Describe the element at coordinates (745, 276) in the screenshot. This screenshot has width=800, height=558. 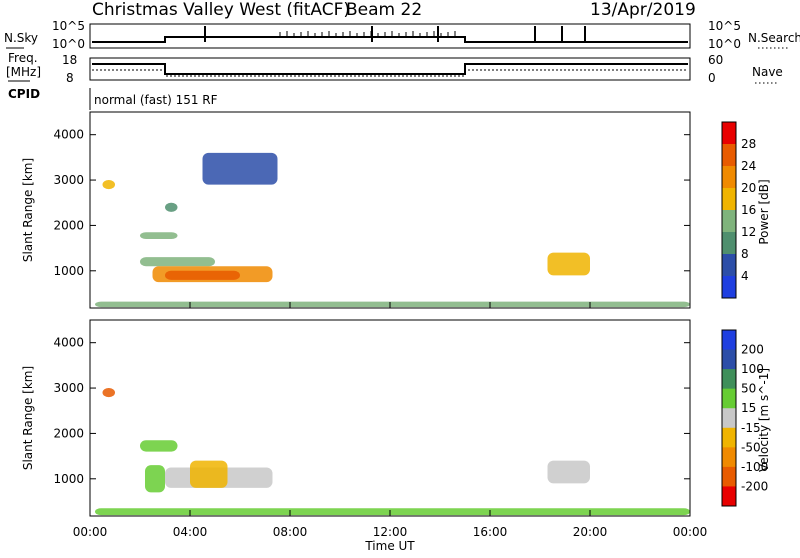
I see `colorbar-tick-label: 4` at that location.